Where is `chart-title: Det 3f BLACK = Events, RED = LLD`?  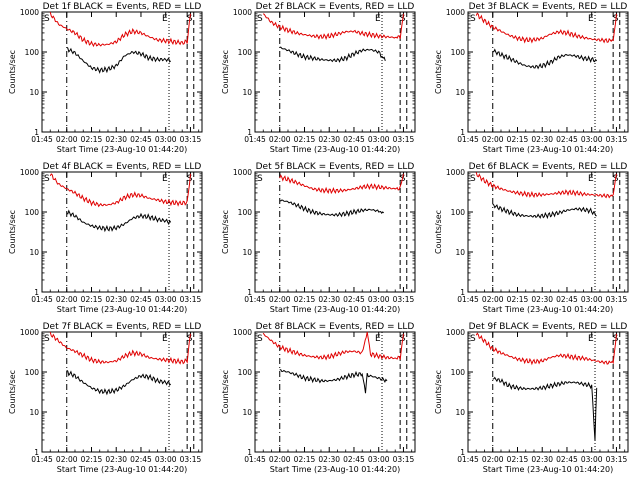 chart-title: Det 3f BLACK = Events, RED = LLD is located at coordinates (548, 7).